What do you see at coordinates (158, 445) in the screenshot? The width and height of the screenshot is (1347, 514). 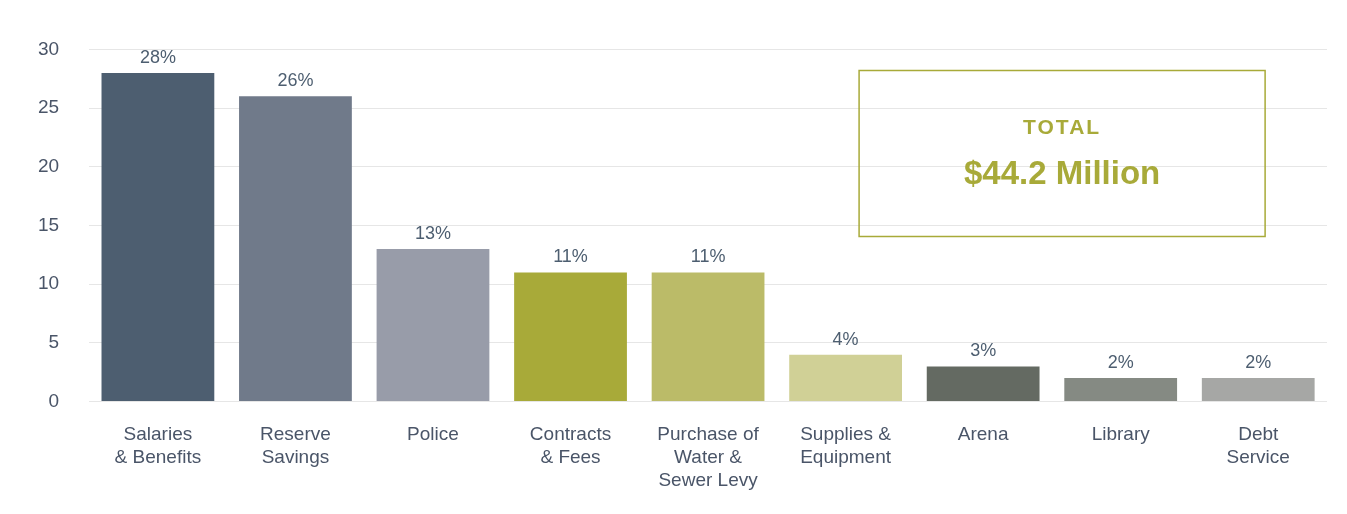 I see `x-tick-label: Salaries & Benefits` at bounding box center [158, 445].